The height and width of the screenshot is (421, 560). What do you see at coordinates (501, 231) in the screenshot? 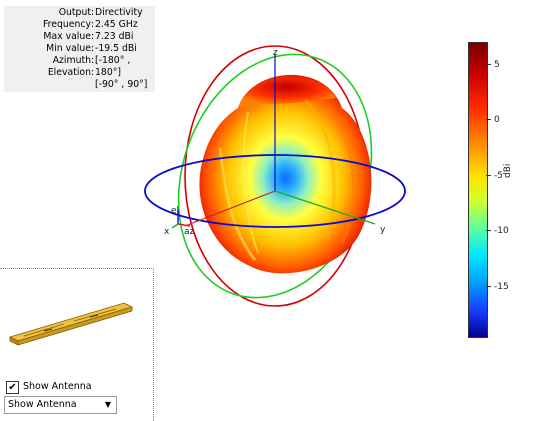
I see `colorbar-tick-label: -10` at bounding box center [501, 231].